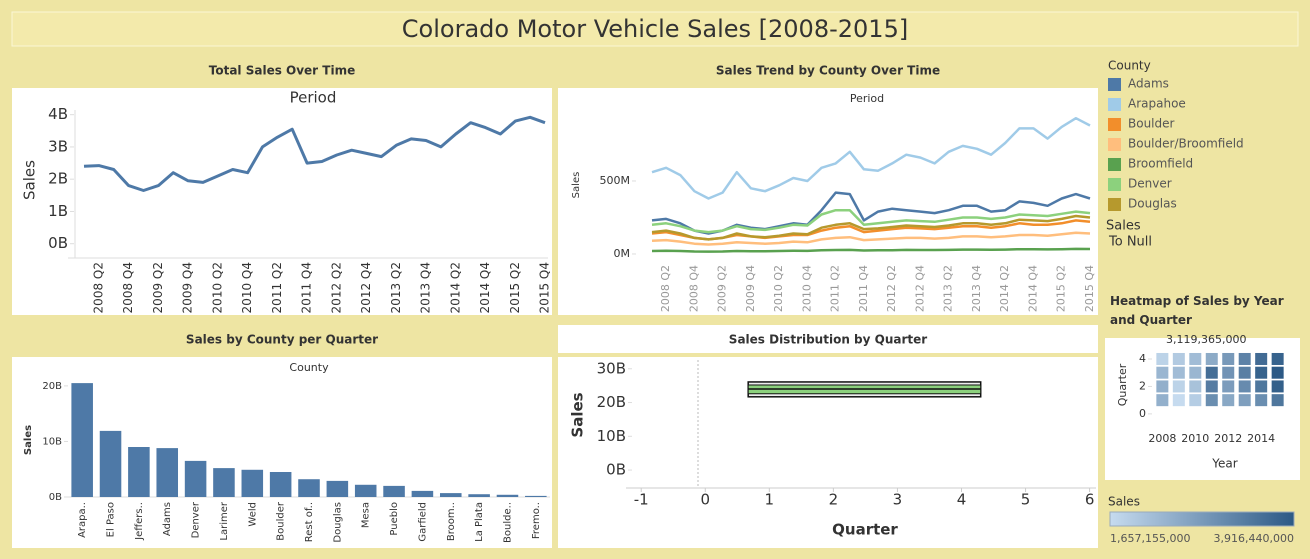  Describe the element at coordinates (828, 71) in the screenshot. I see `panel-title: Sales Trend by County Over Time` at that location.